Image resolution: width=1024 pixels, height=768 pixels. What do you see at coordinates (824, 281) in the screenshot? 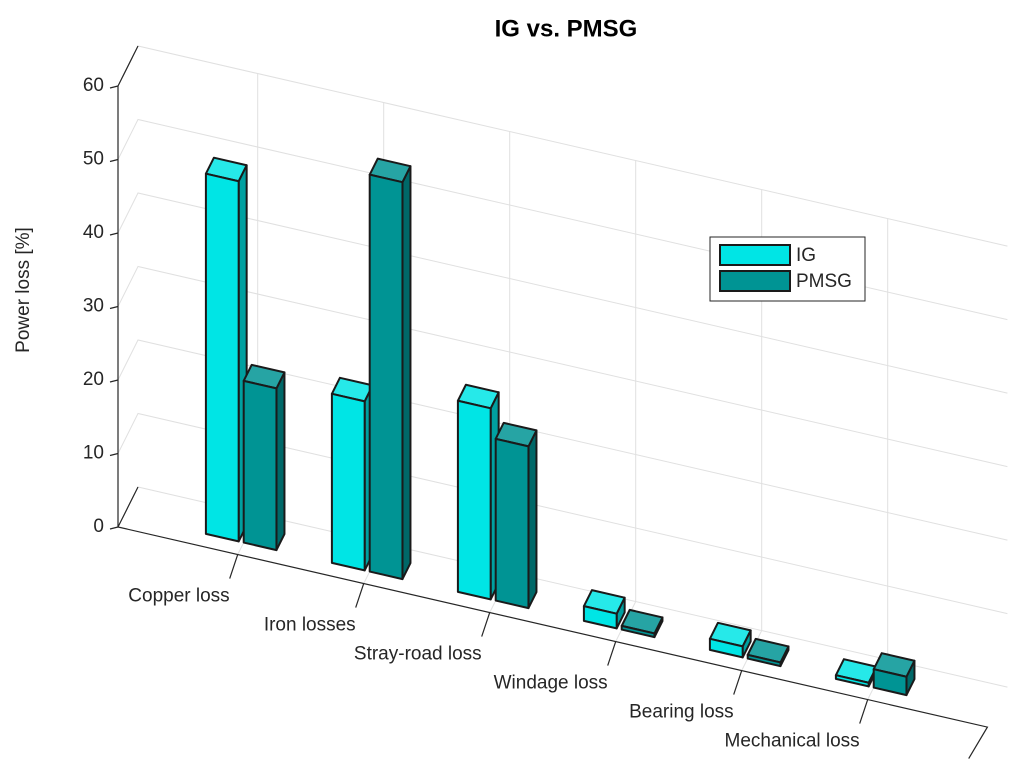
I see `legend-label: PMSG` at bounding box center [824, 281].